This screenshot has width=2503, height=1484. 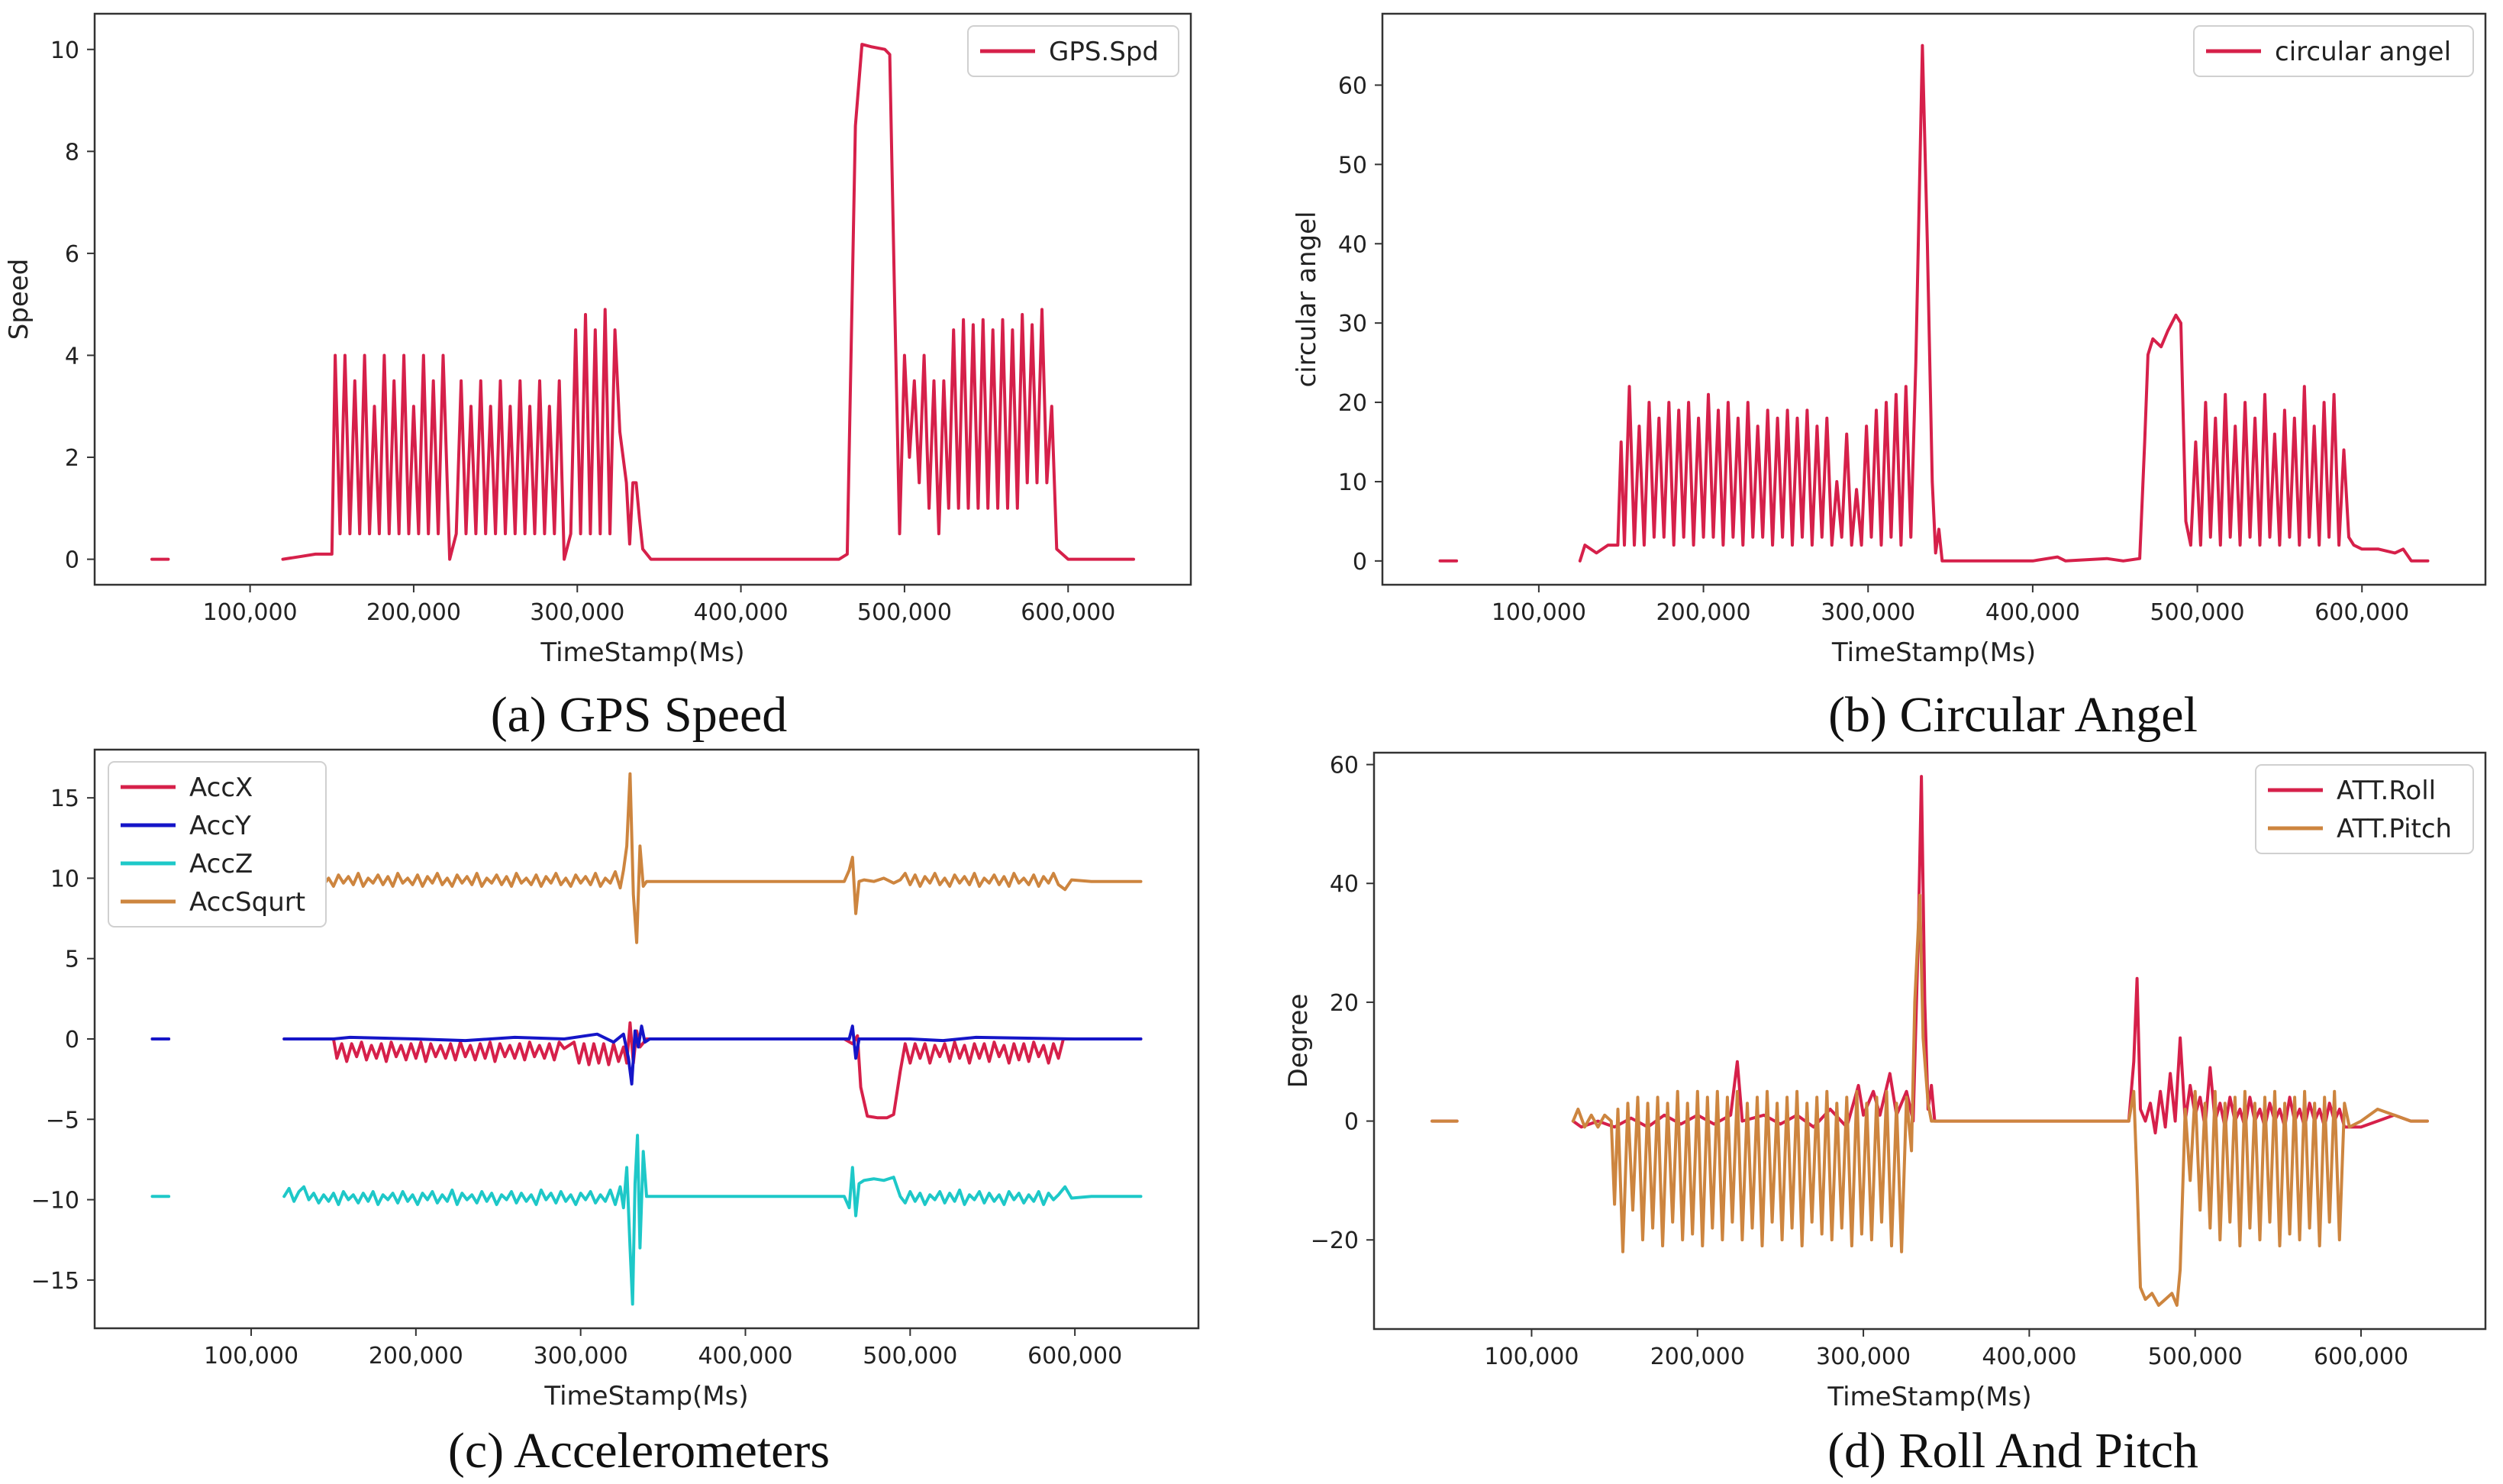 I want to click on y-axis-label: Speed, so click(x=19, y=299).